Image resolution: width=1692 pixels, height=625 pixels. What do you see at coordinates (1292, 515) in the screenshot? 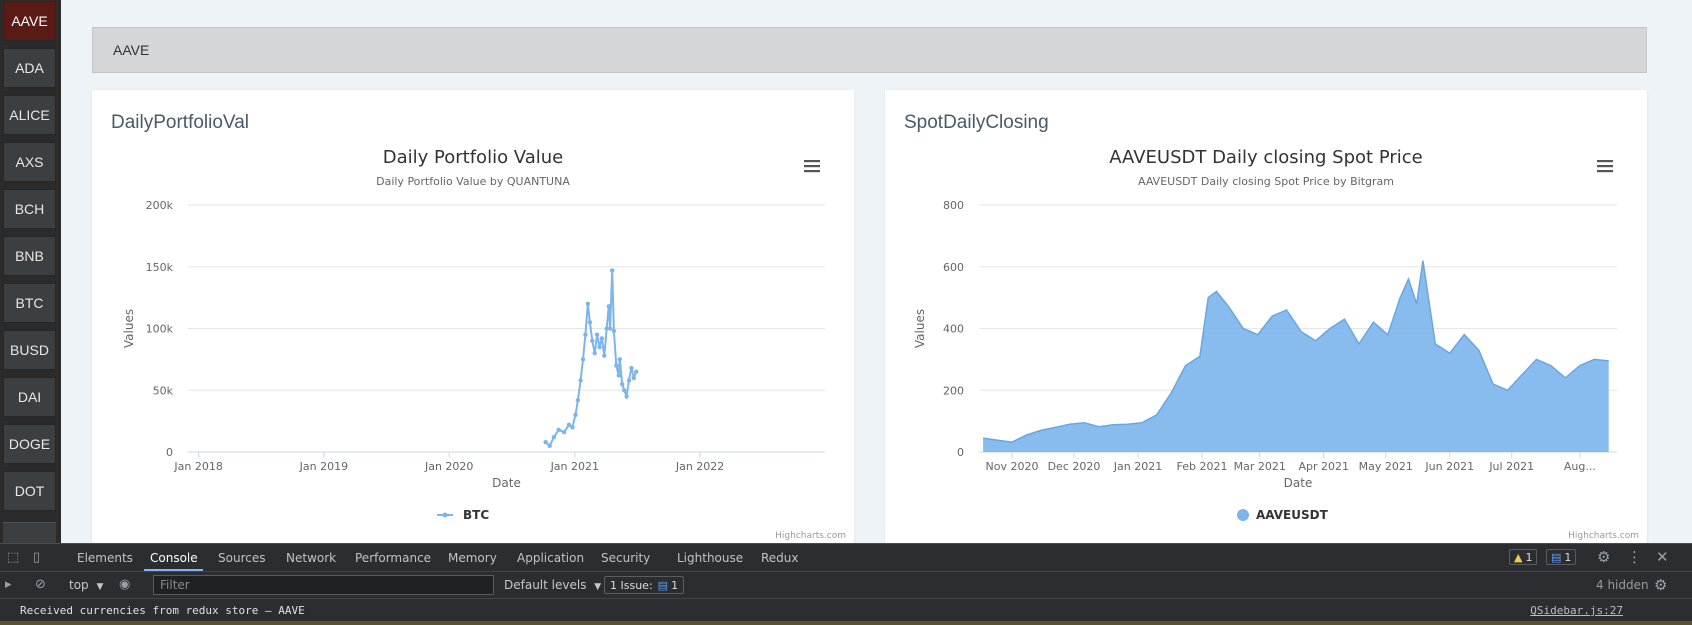
I see `legend-item: AAVEUSDT` at bounding box center [1292, 515].